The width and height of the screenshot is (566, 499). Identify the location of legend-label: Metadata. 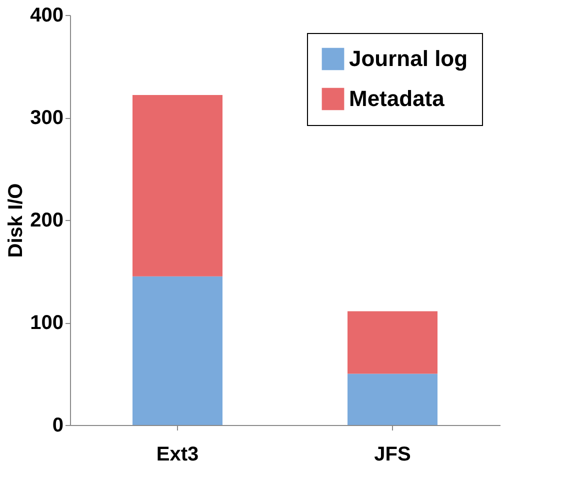
(397, 98).